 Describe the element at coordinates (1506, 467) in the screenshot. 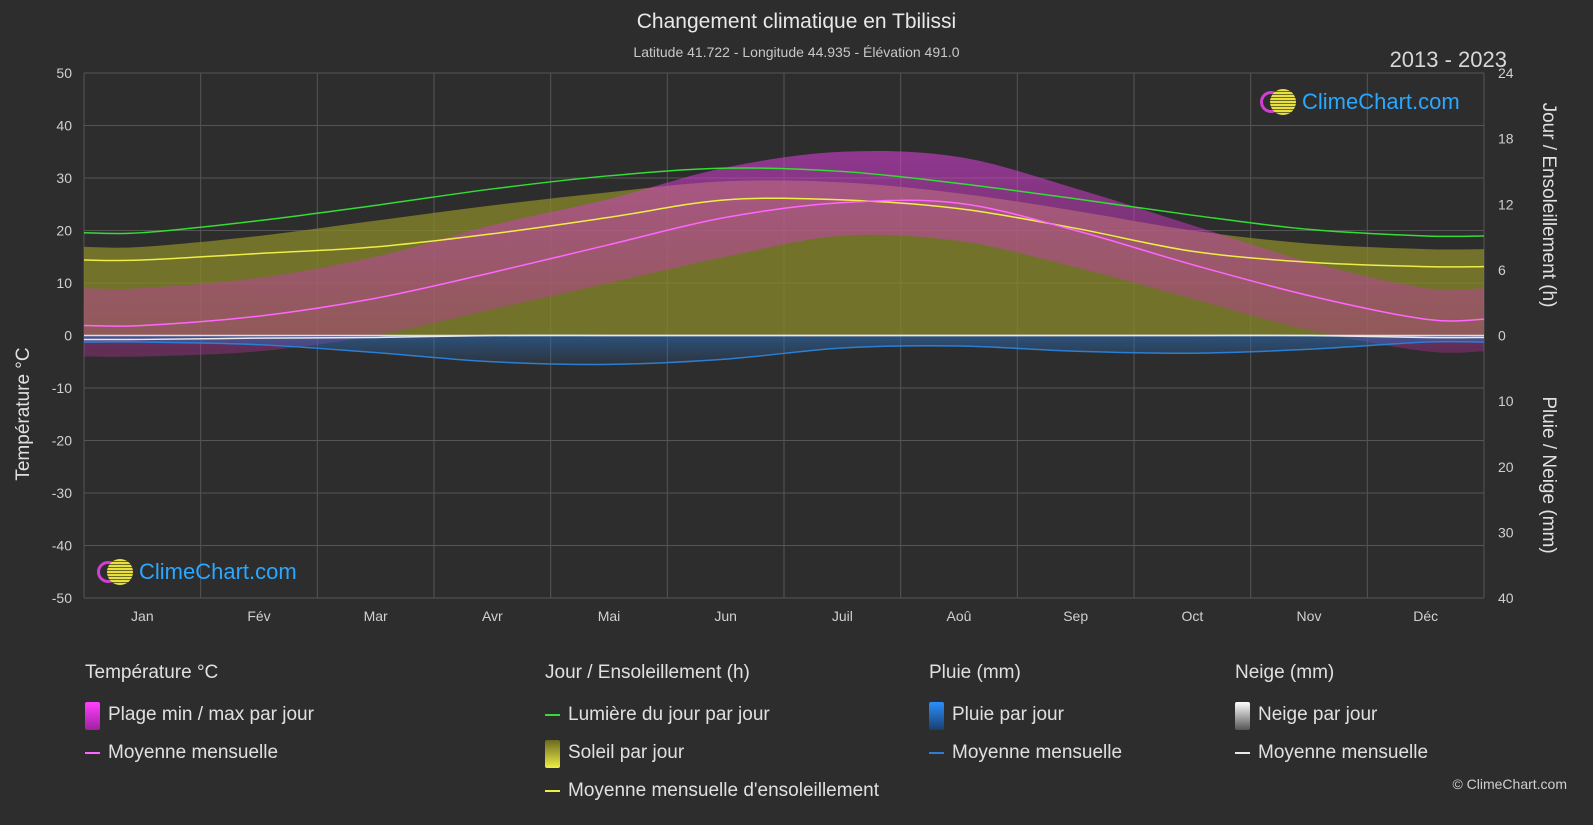

I see `right-precip-tick-label: 20` at that location.